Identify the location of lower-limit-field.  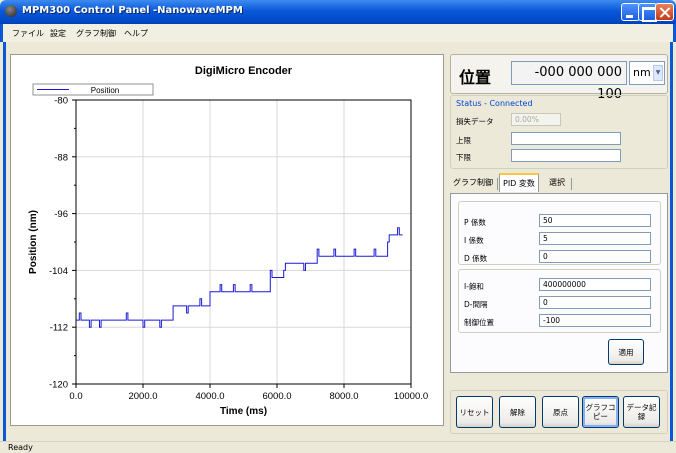
(566, 155).